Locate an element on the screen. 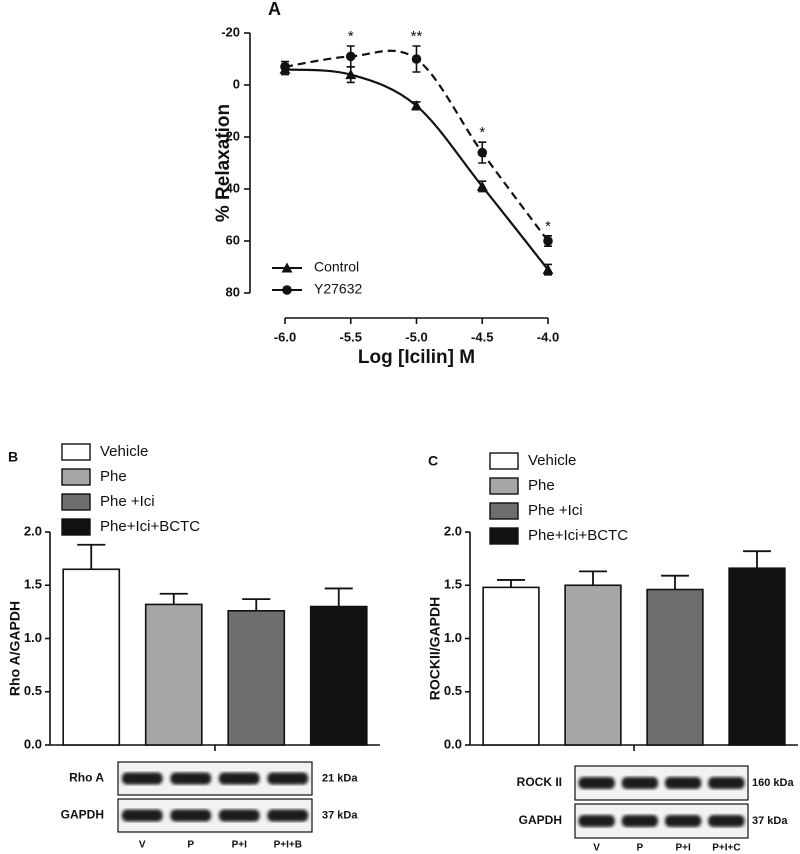 The height and width of the screenshot is (854, 800). blot-label: GAPDH is located at coordinates (540, 820).